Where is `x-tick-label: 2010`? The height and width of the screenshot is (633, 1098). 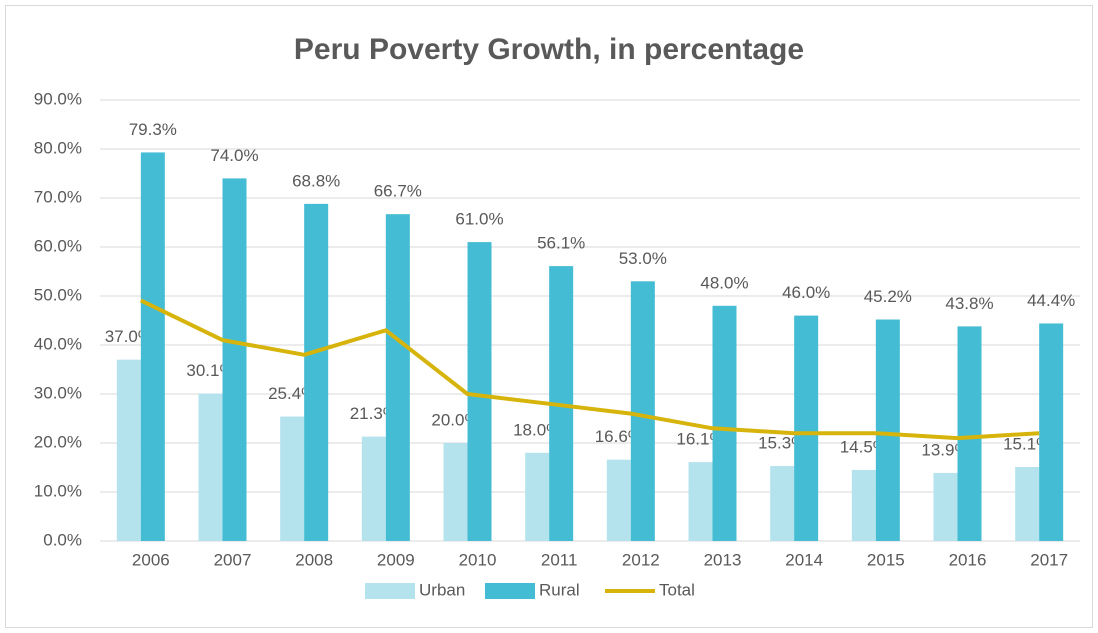
x-tick-label: 2010 is located at coordinates (478, 559).